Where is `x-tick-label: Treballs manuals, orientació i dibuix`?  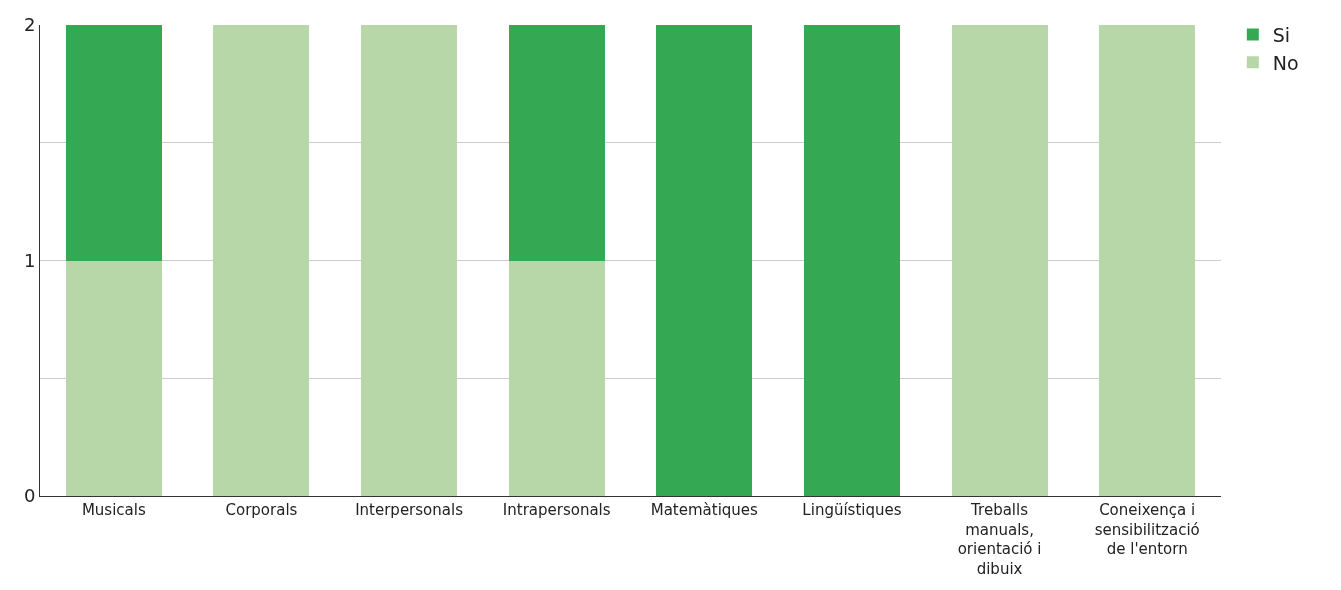
x-tick-label: Treballs manuals, orientació i dibuix is located at coordinates (999, 539).